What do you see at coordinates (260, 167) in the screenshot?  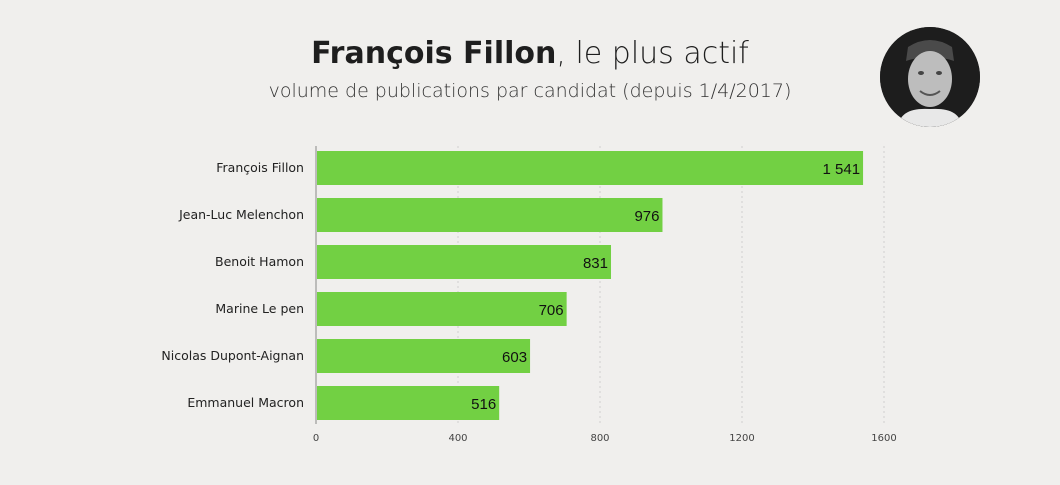 I see `category-label: François Fillon` at bounding box center [260, 167].